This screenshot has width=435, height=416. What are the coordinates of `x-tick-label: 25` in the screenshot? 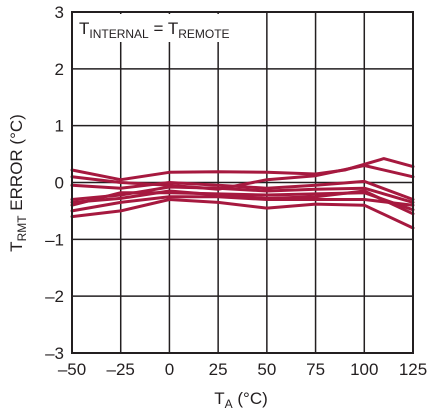 It's located at (218, 369).